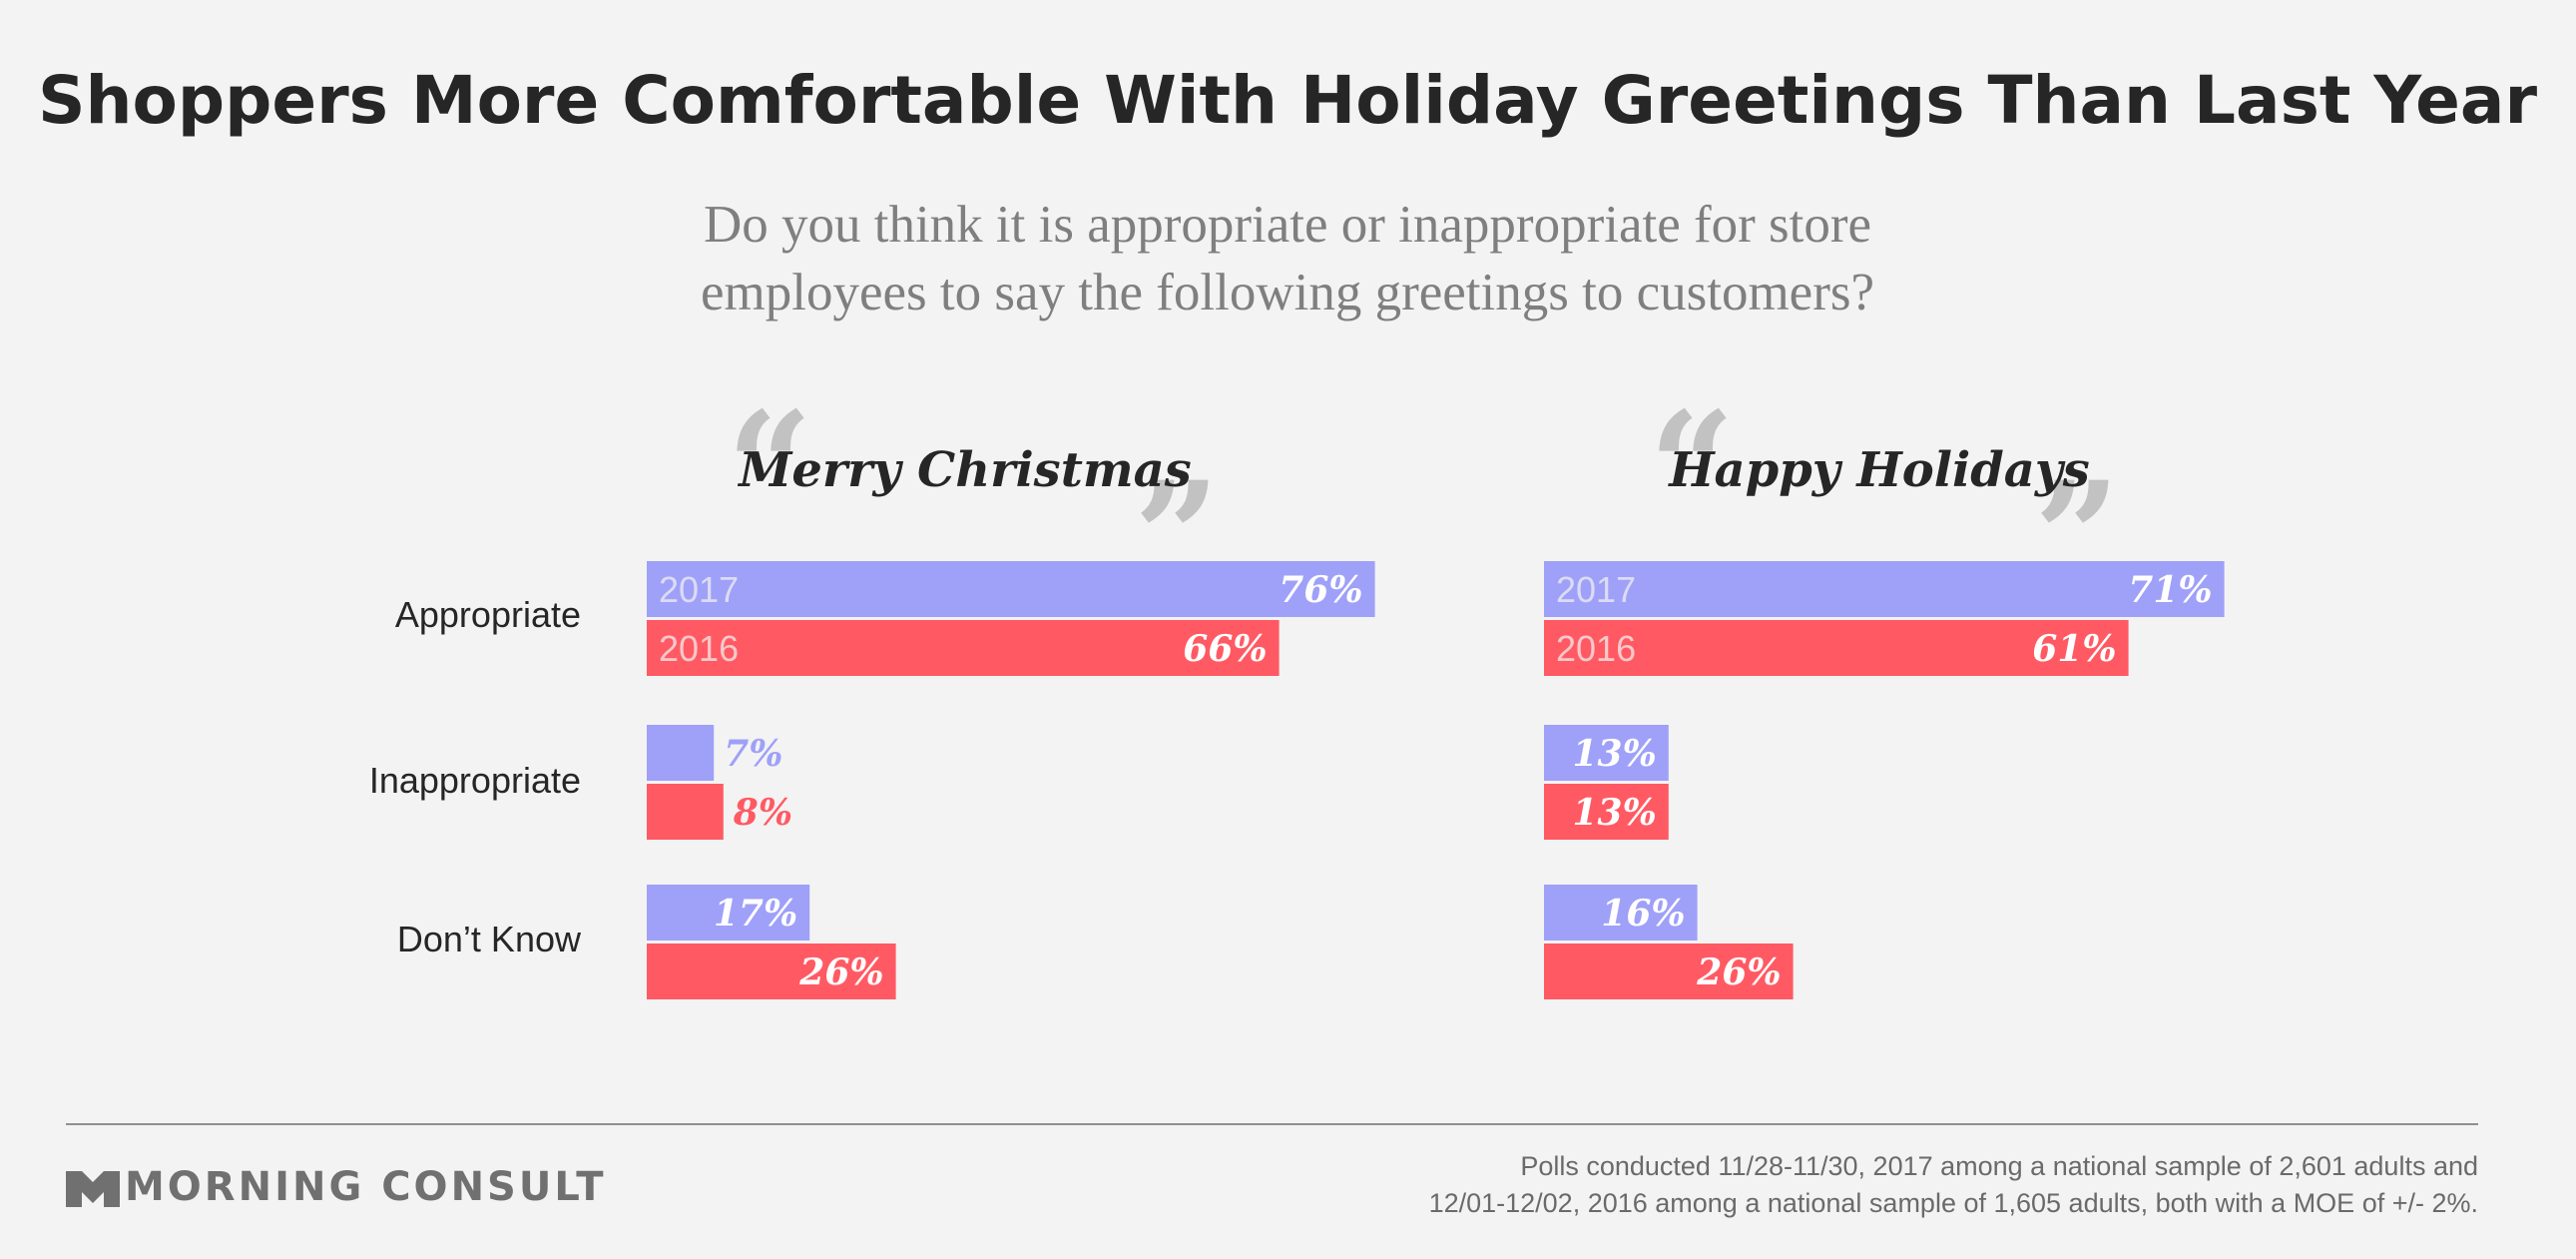  What do you see at coordinates (763, 813) in the screenshot?
I see `value-label-merry-christmas-inappropriate-2016: 8%` at bounding box center [763, 813].